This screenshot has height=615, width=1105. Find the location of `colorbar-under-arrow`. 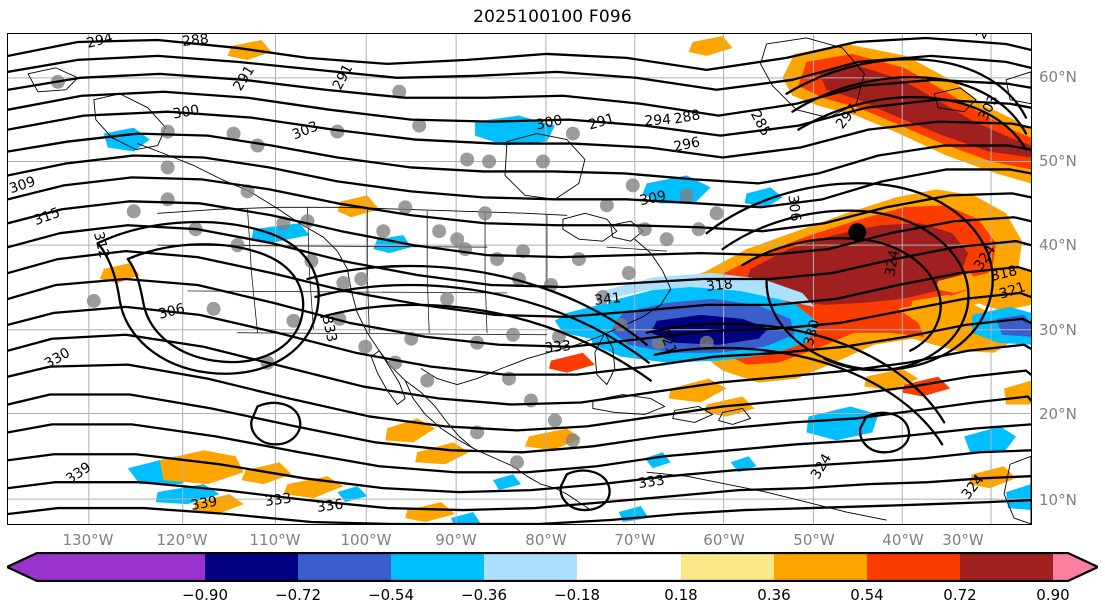

colorbar-under-arrow is located at coordinates (22, 567).